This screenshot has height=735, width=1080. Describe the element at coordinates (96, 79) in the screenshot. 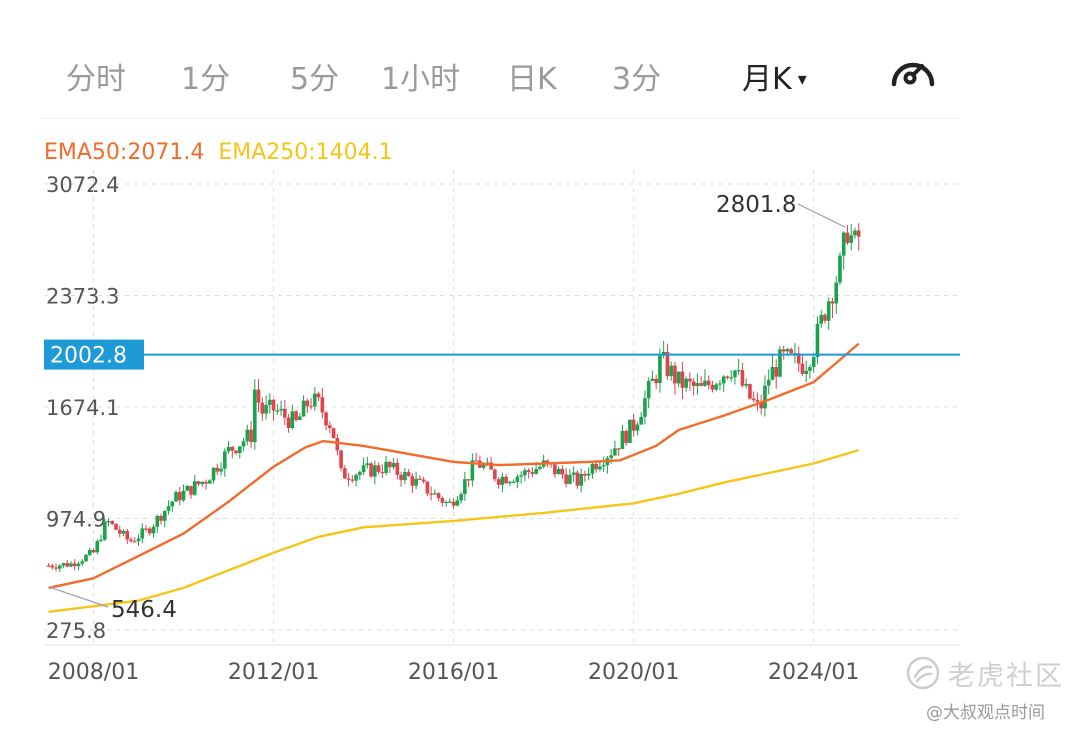

I see `tab-timeshare: 分时` at that location.